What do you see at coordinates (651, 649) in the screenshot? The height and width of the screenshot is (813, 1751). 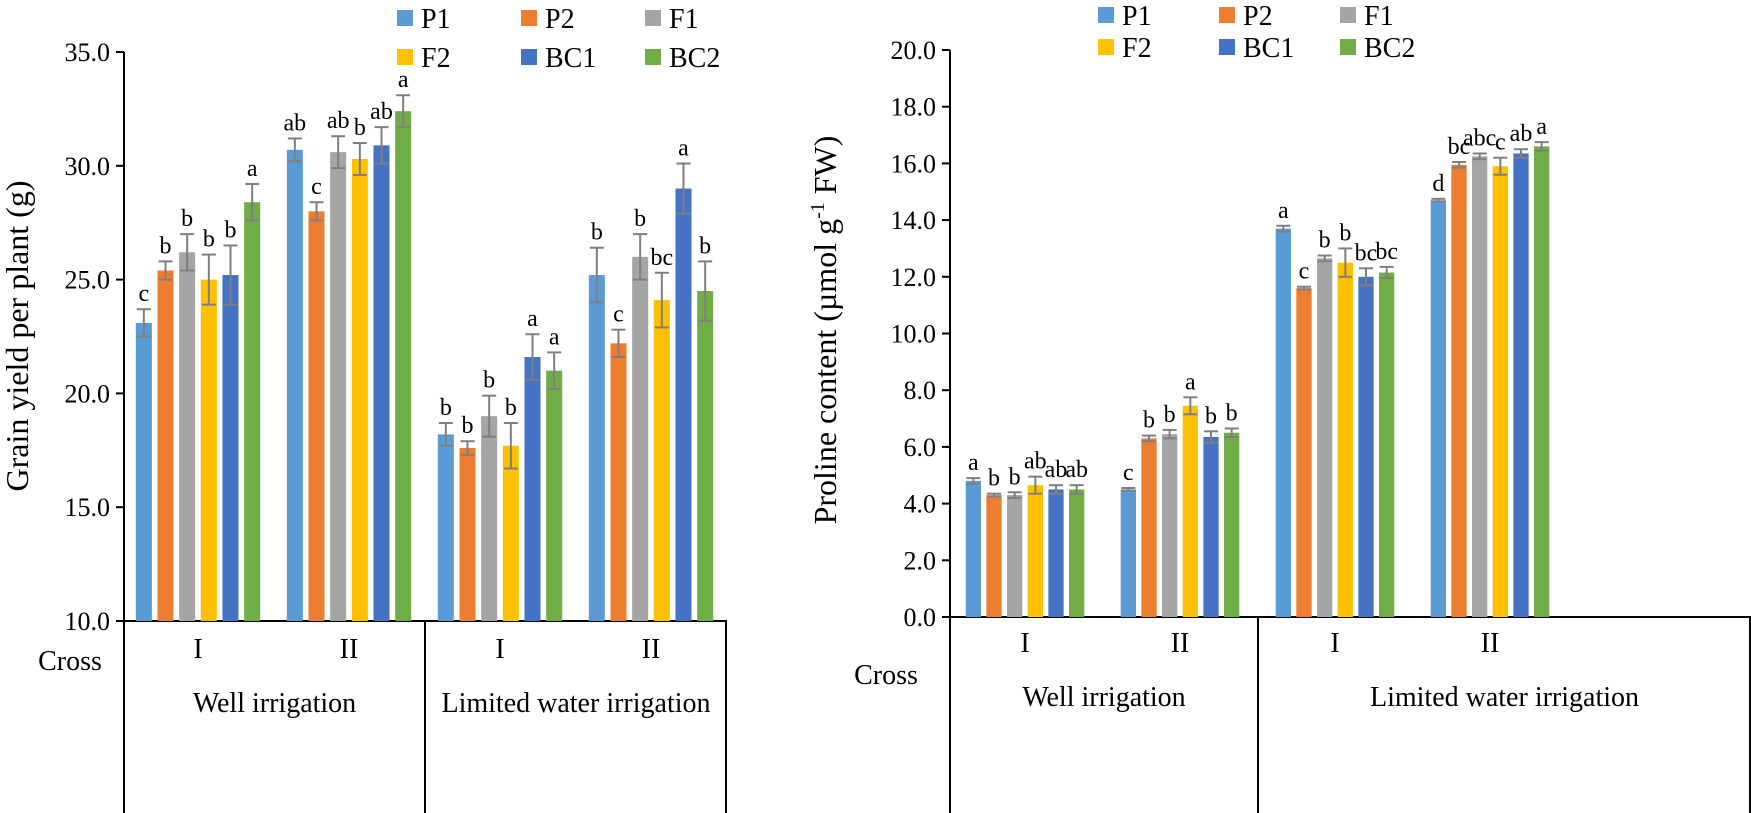 I see `cross-label: II` at bounding box center [651, 649].